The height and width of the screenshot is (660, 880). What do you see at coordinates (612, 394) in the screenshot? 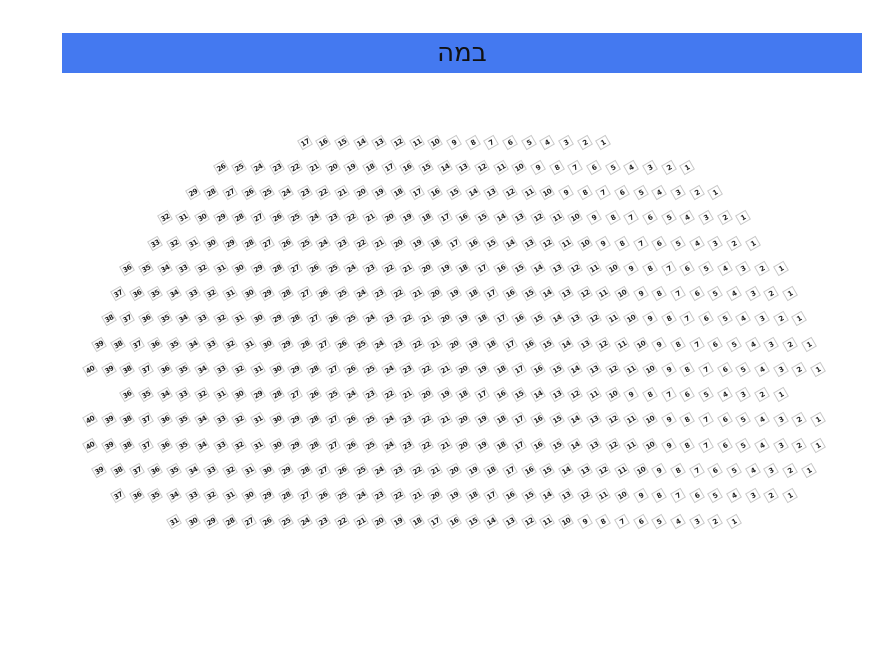
I see `seat-row-11-10: 10` at bounding box center [612, 394].